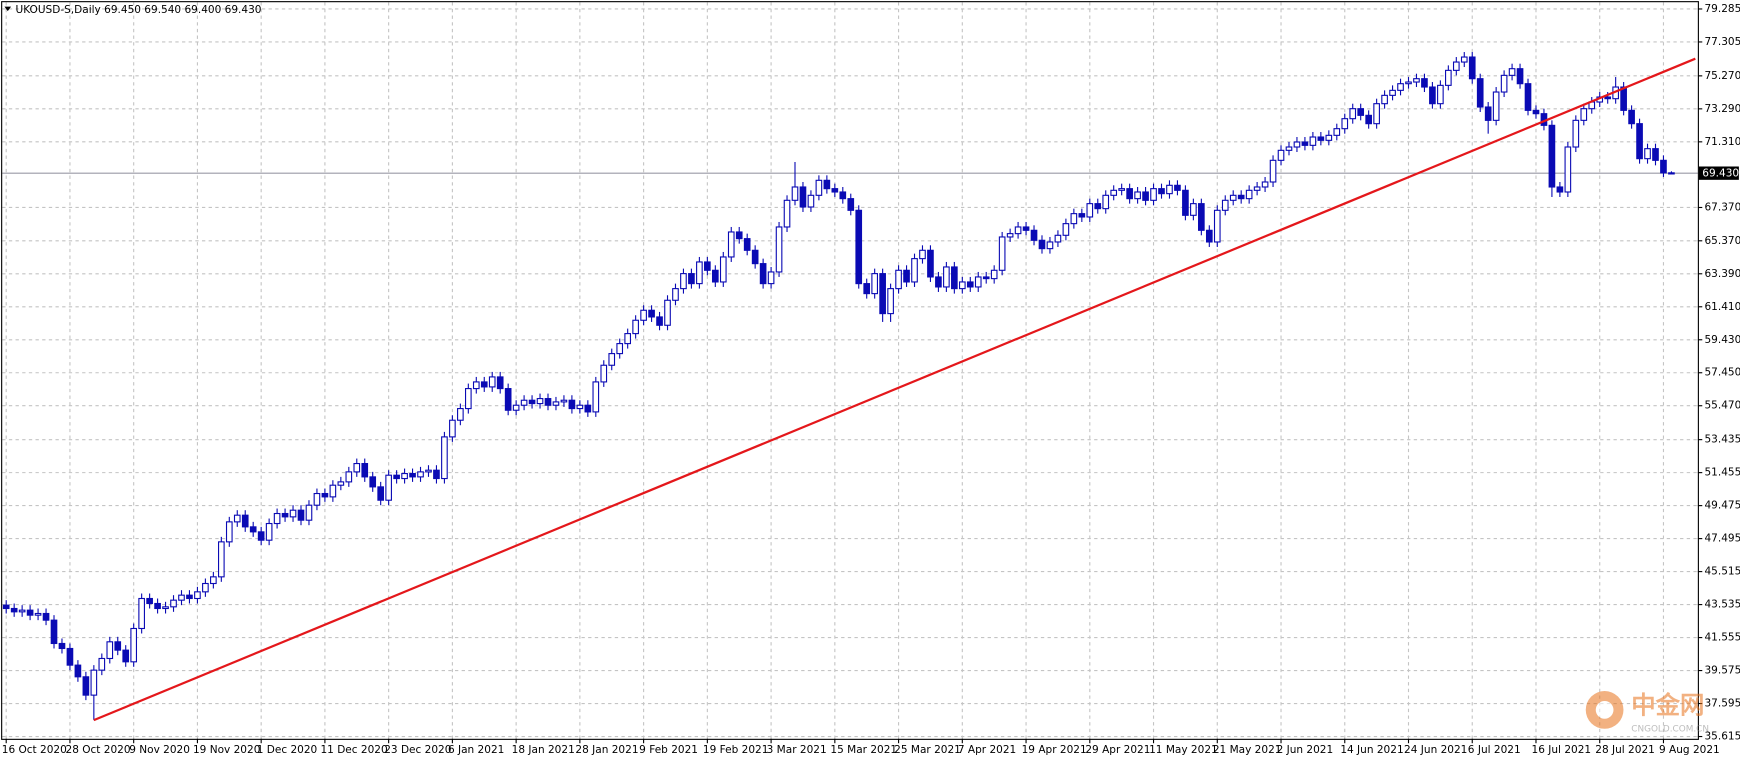 The width and height of the screenshot is (1740, 761). Describe the element at coordinates (417, 750) in the screenshot. I see `x-tick-label: 23 Dec 2020` at that location.